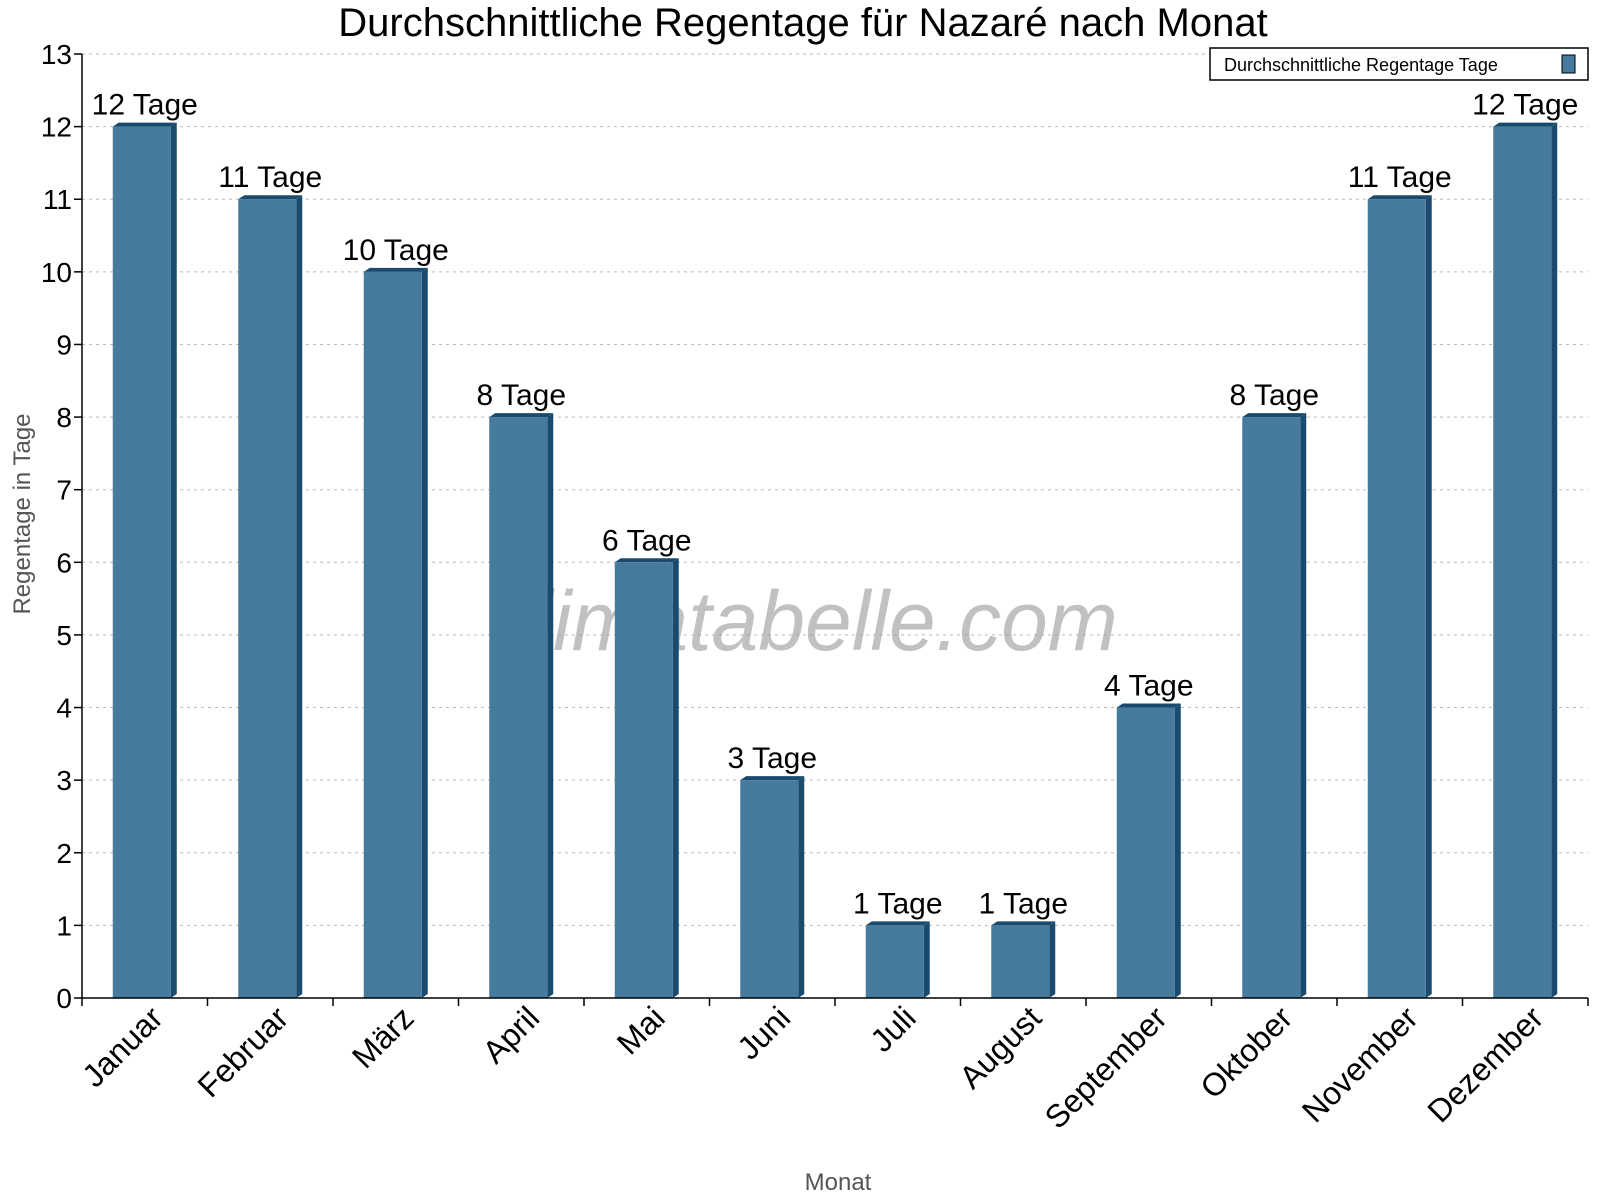  Describe the element at coordinates (510, 1034) in the screenshot. I see `x-tick-label: April` at that location.